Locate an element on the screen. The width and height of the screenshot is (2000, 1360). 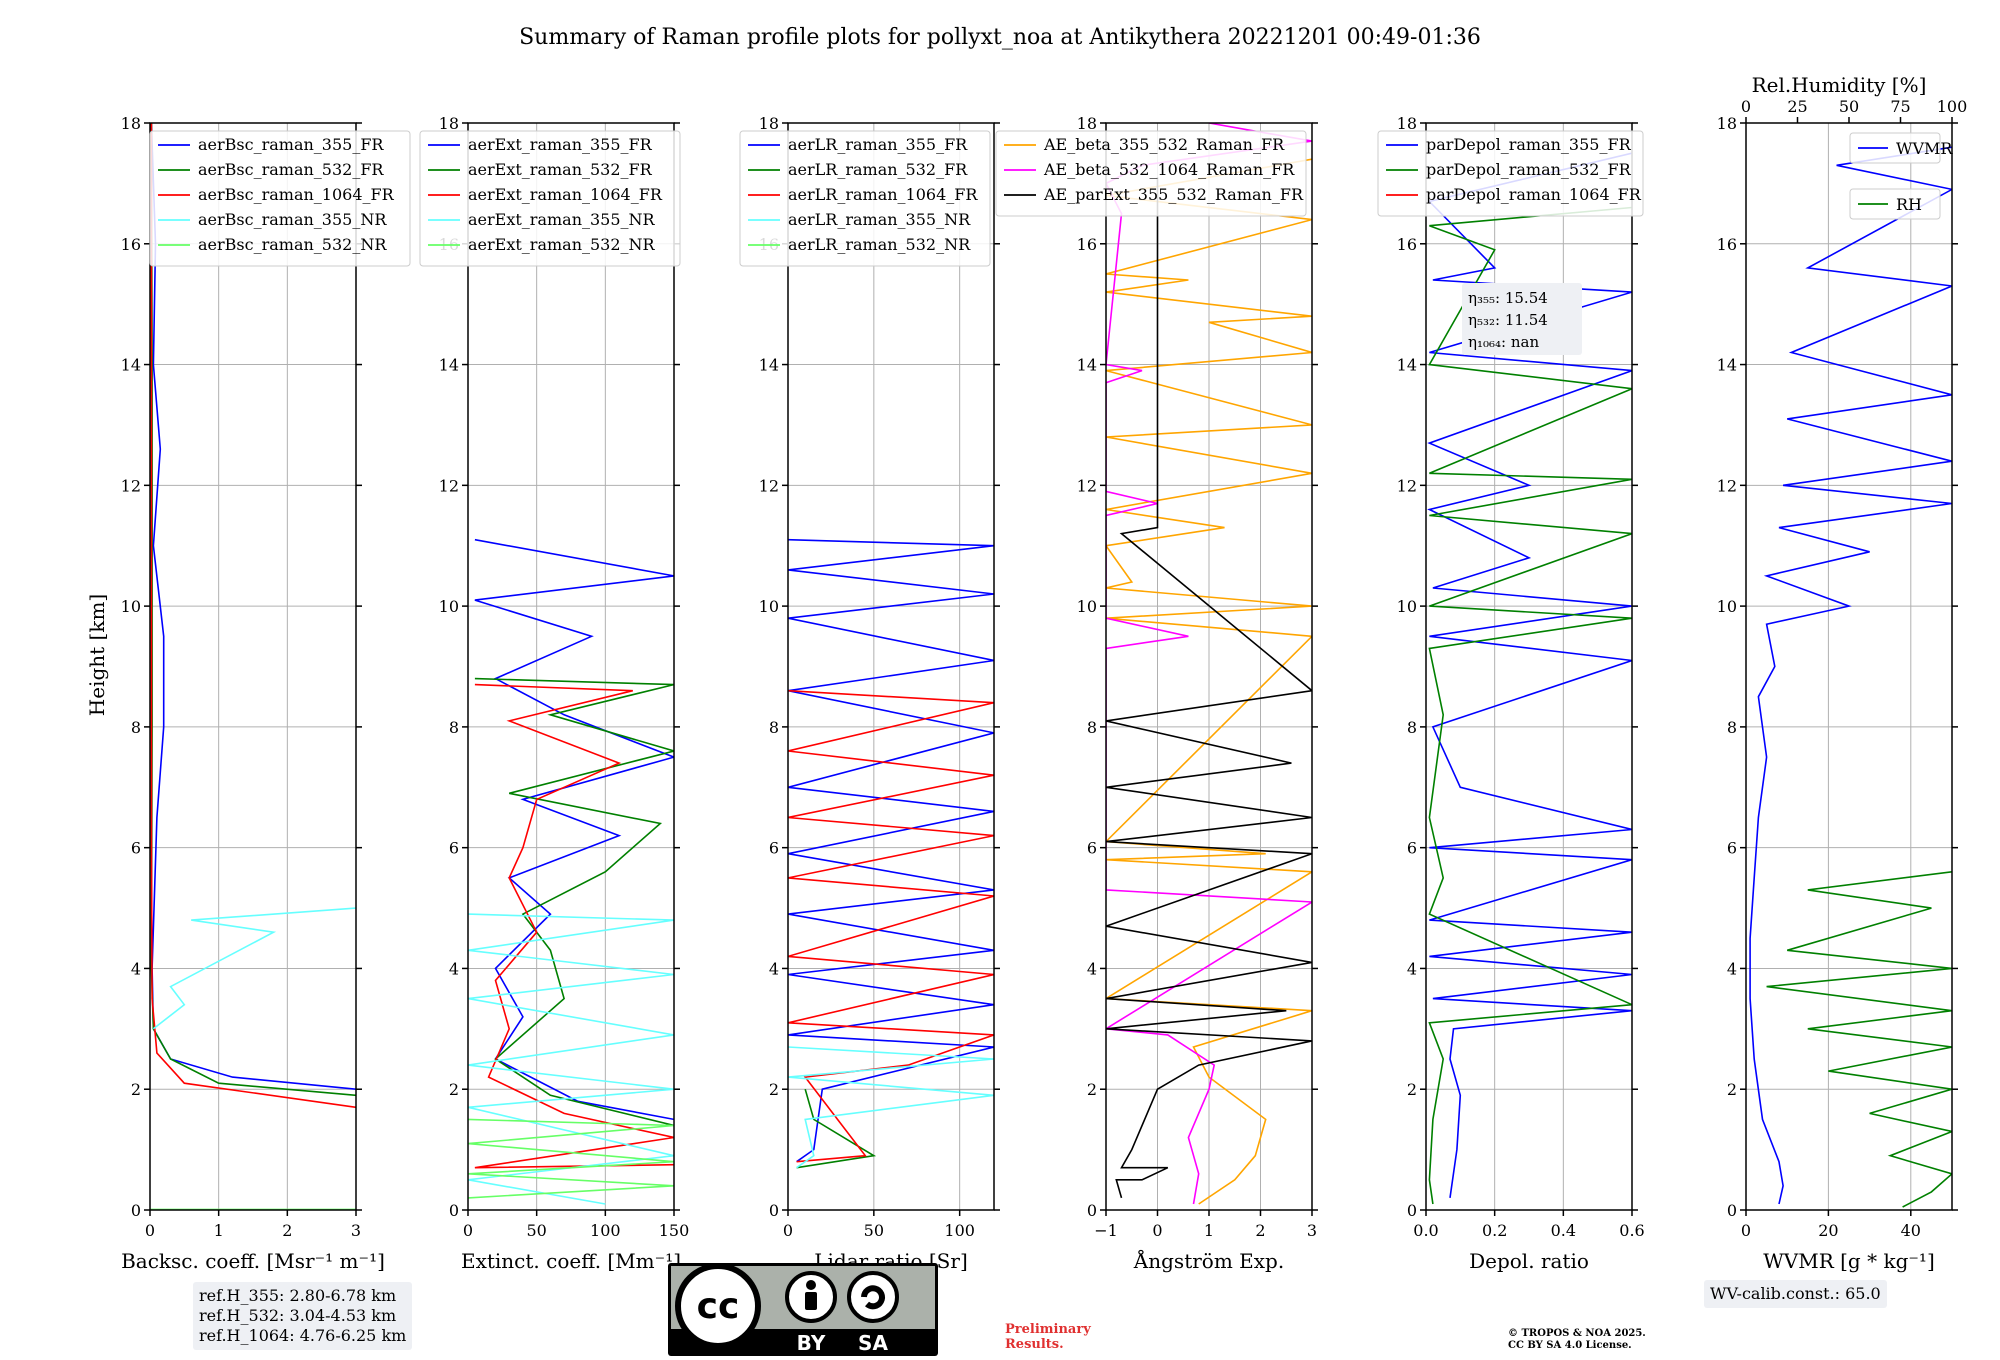
cc-text: cc is located at coordinates (718, 1306).